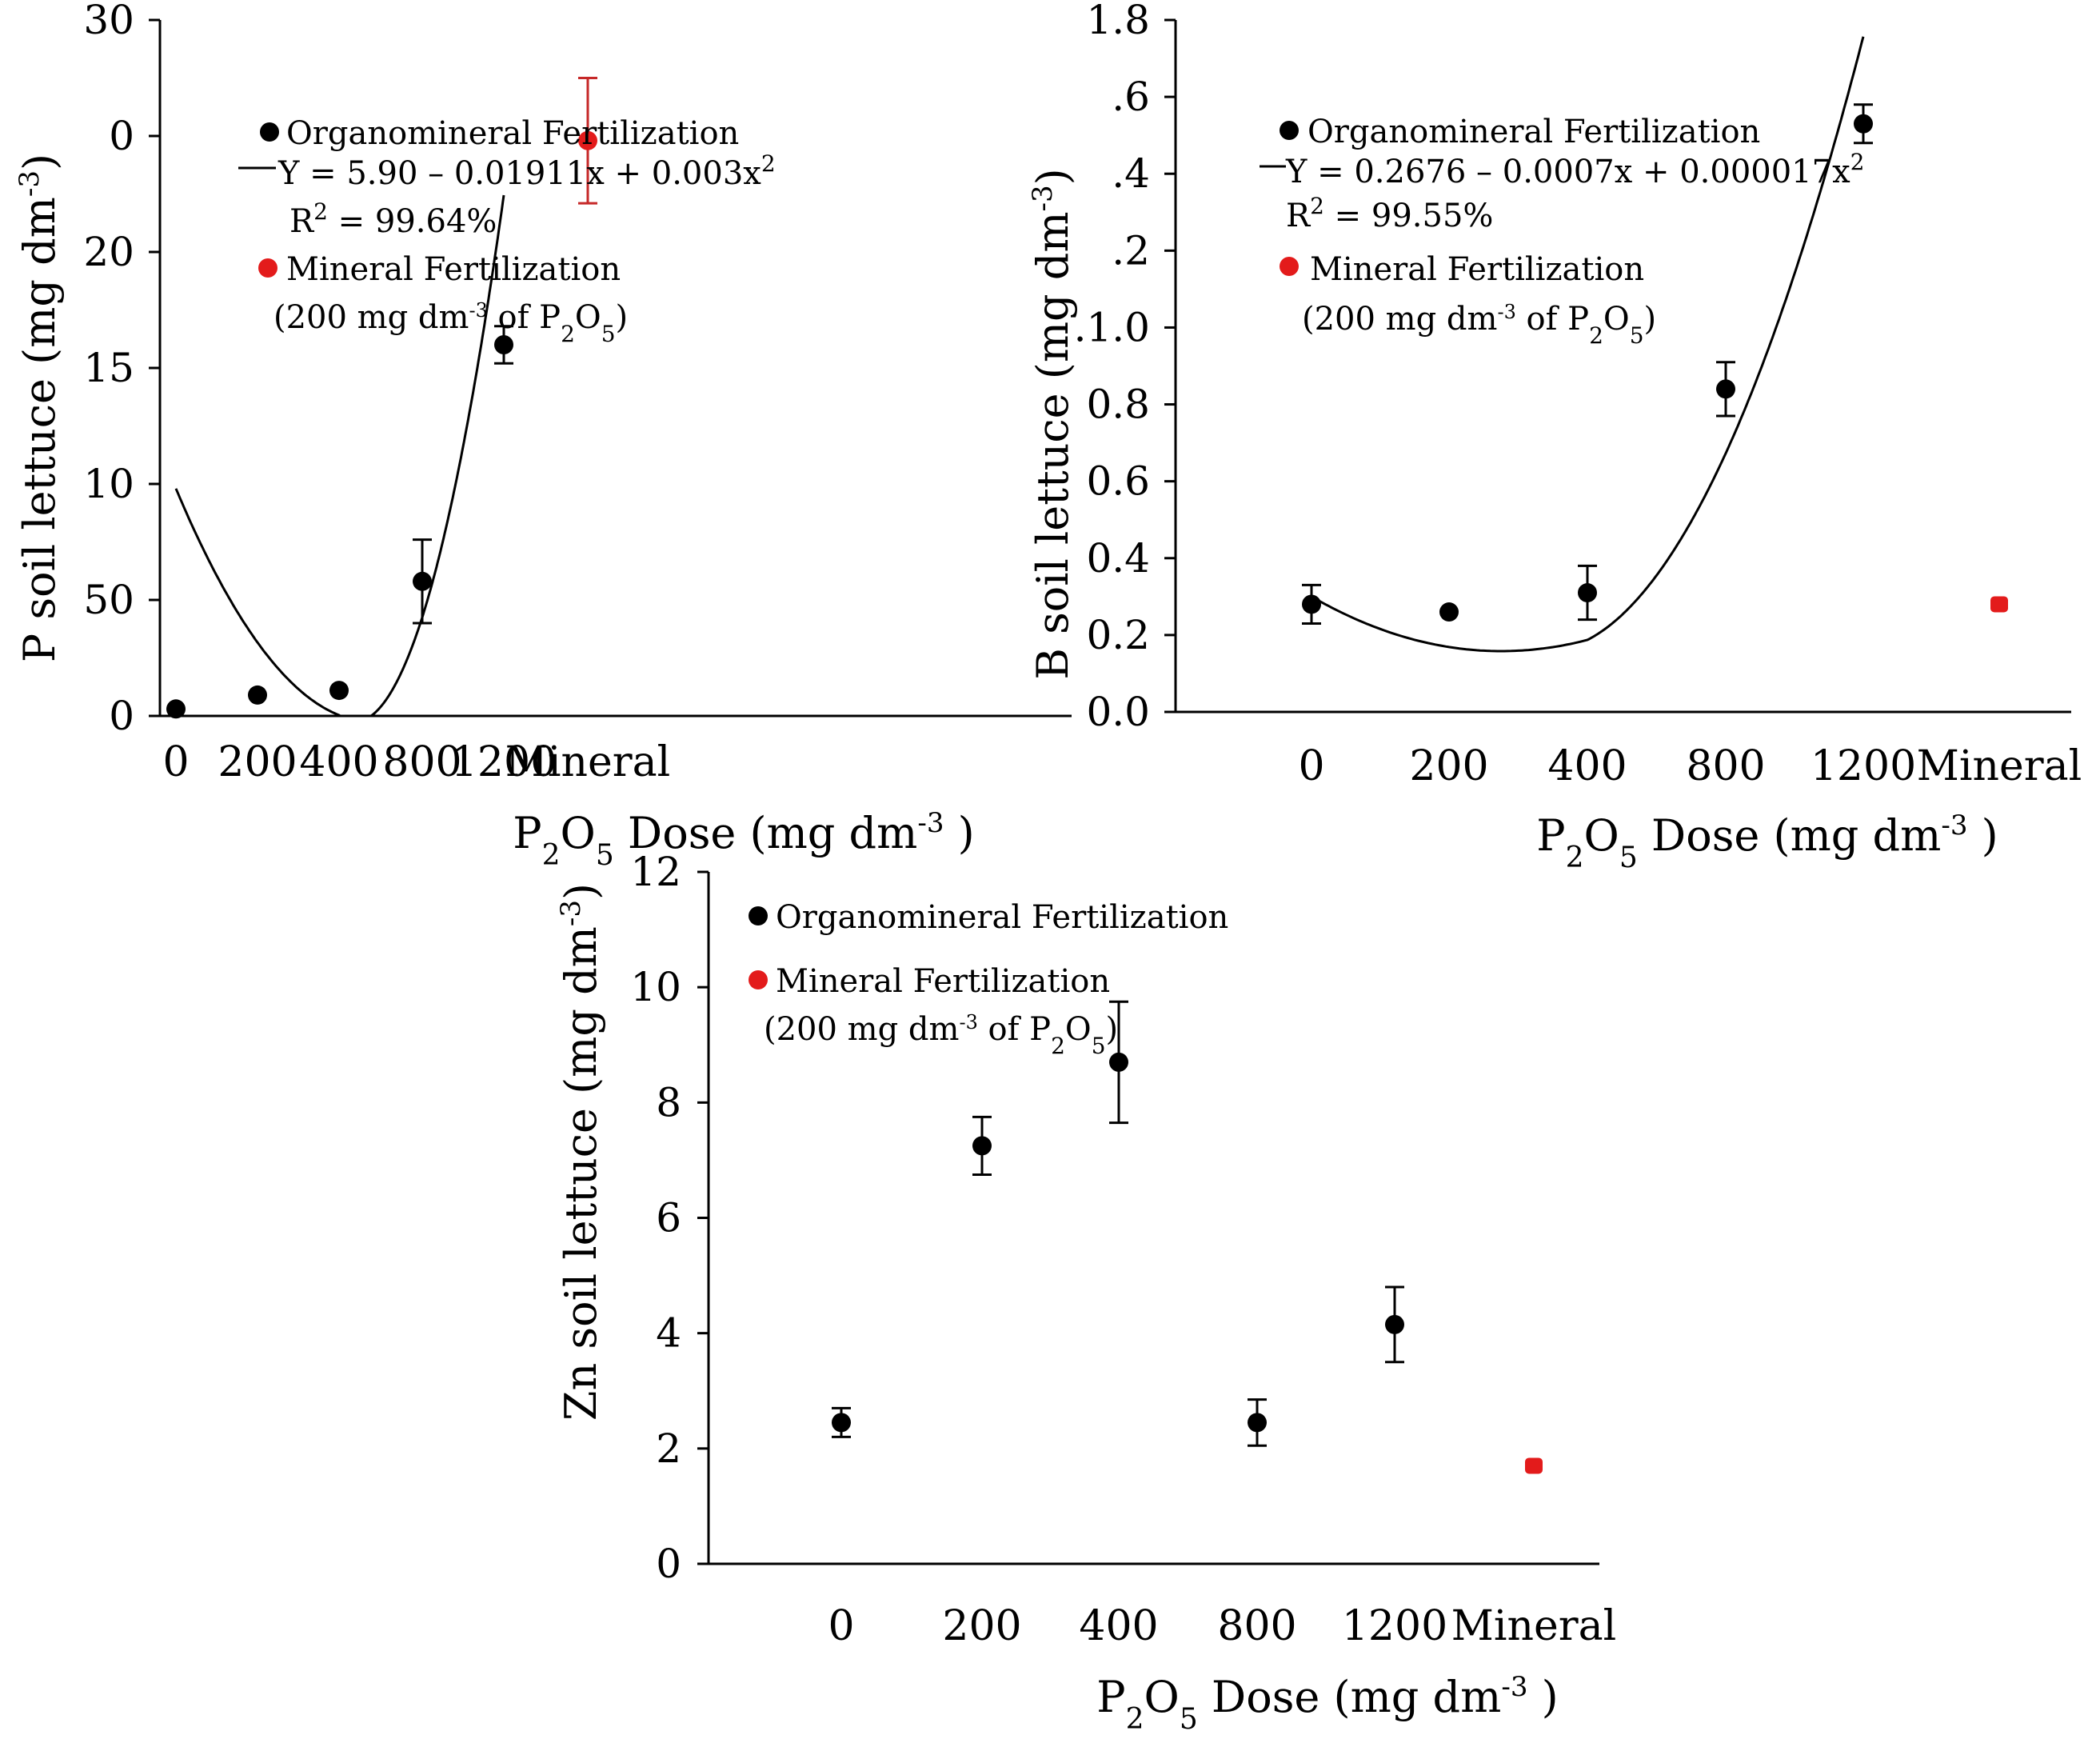 The width and height of the screenshot is (2100, 1743). Describe the element at coordinates (941, 1035) in the screenshot. I see `zn-legend-mineral-dose: (200 mg dm-3 of P2O5)` at that location.